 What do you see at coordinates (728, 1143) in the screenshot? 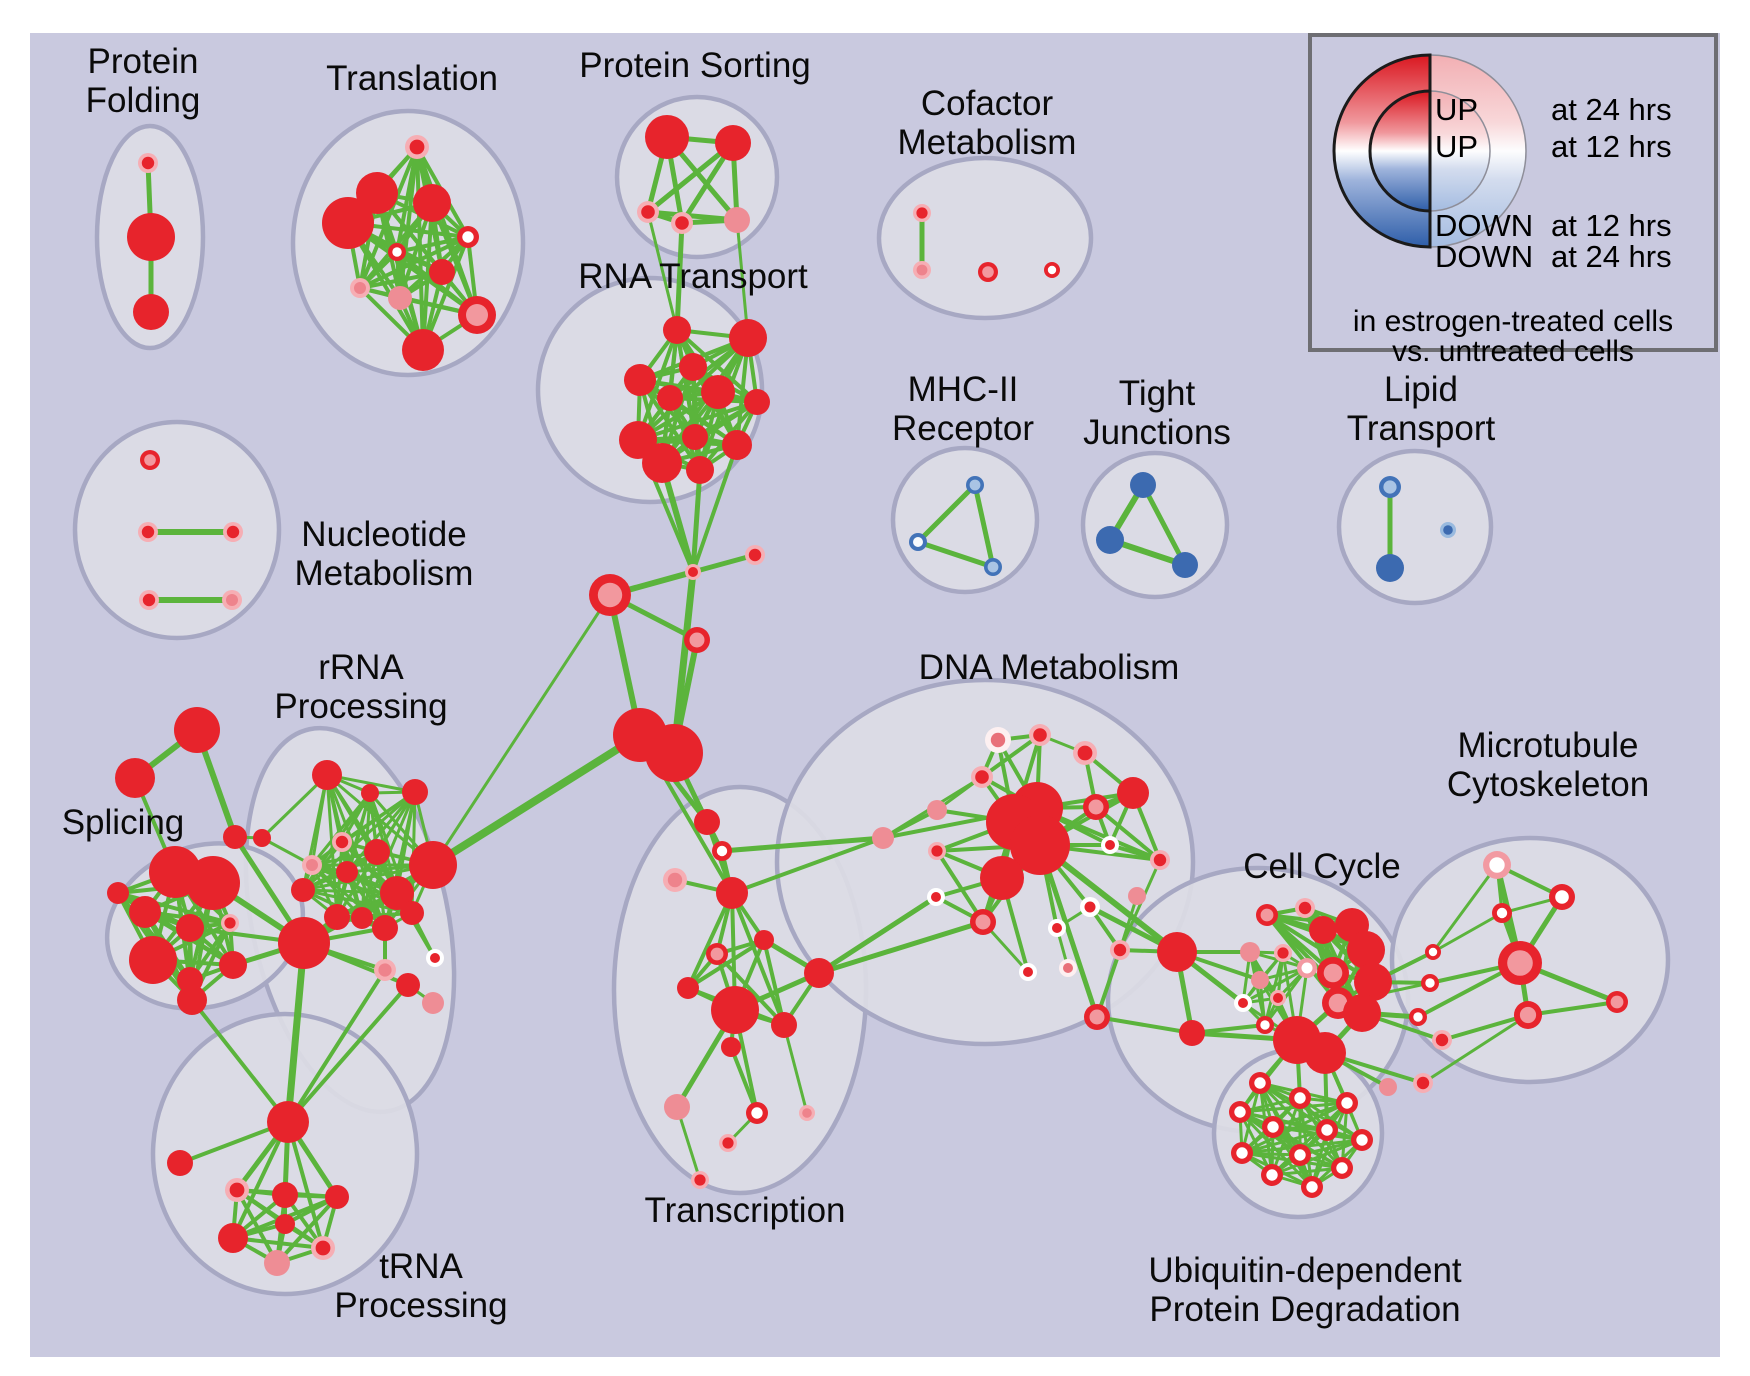
I see `gene-node-x14` at bounding box center [728, 1143].